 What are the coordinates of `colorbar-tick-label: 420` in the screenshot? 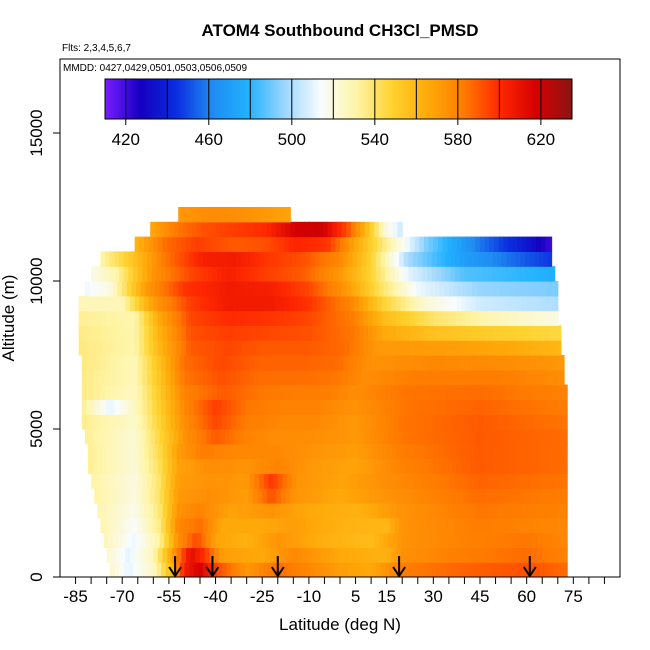 It's located at (126, 139).